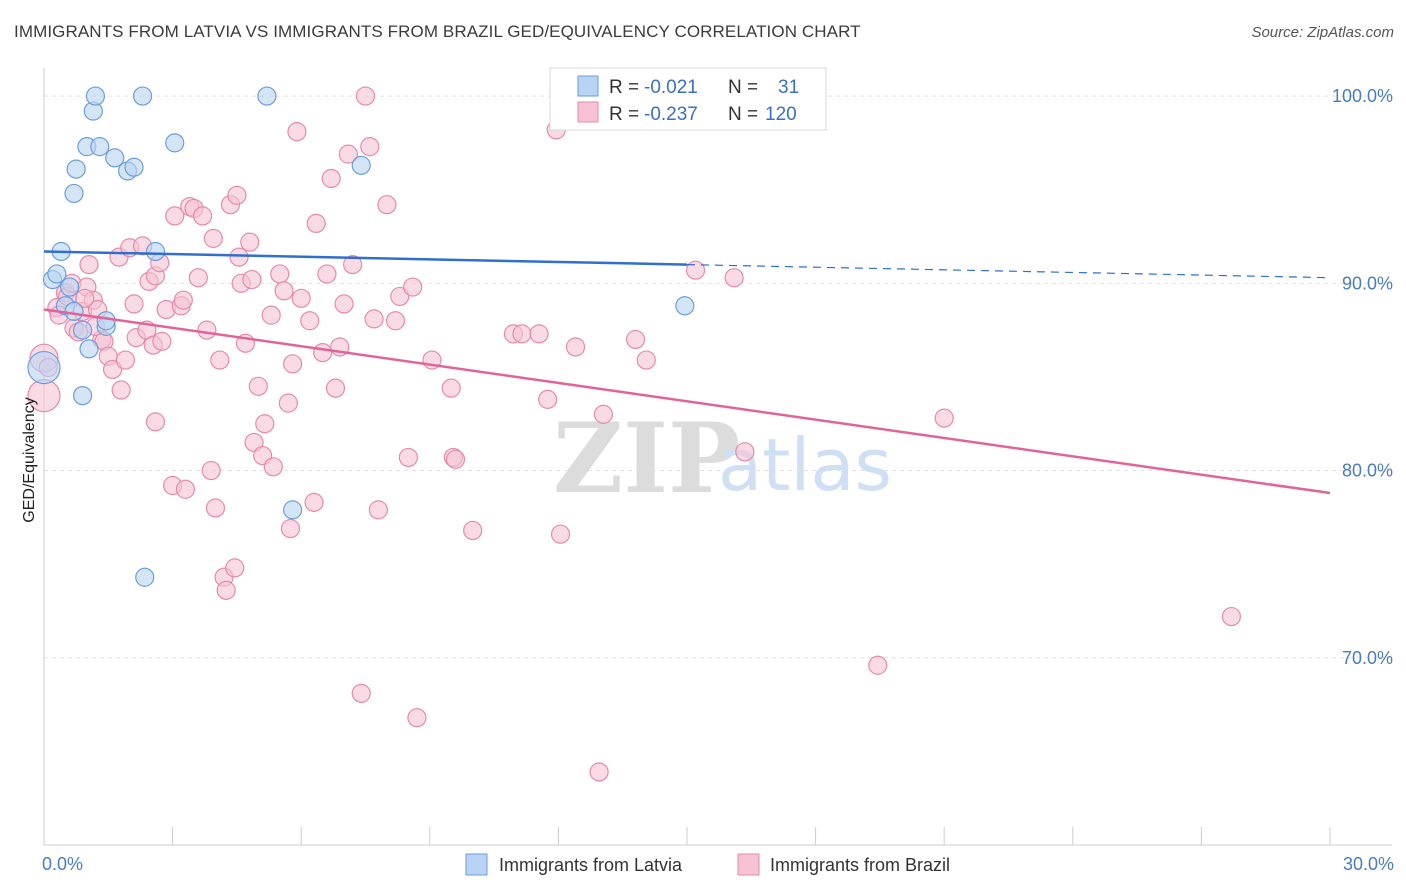  I want to click on latvia-trend-extension, so click(1008, 271).